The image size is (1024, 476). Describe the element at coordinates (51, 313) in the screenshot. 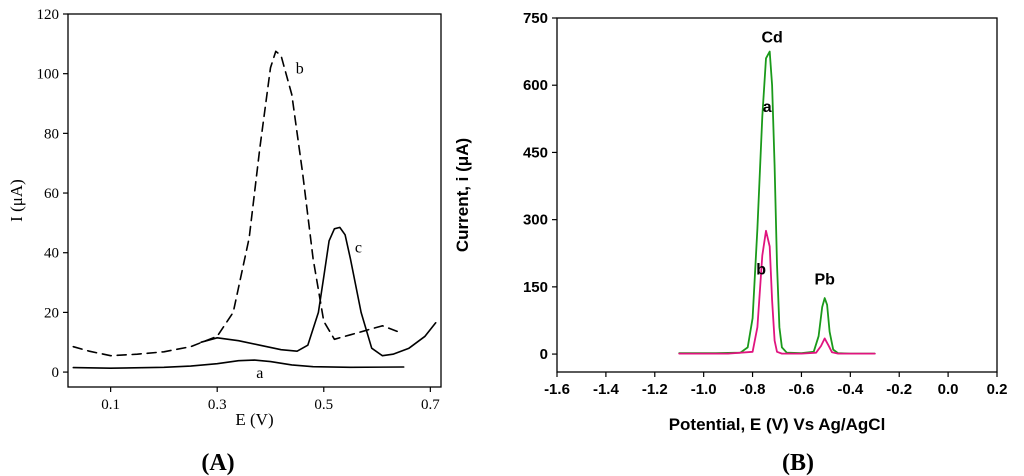

I see `panel-a-y-tick-label: 20` at that location.